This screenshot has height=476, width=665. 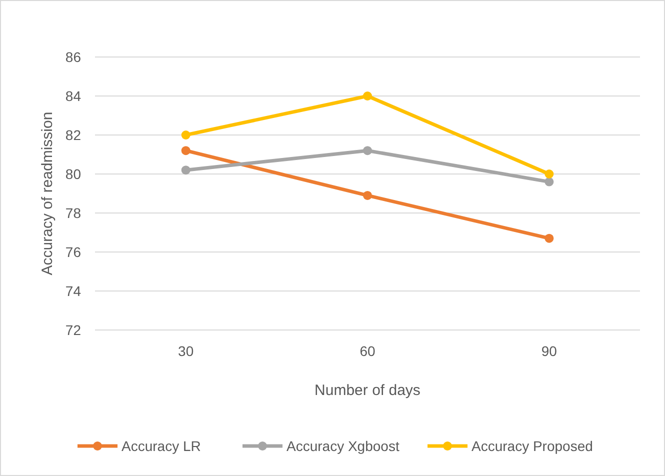 I want to click on legend-label: Accuracy LR, so click(x=161, y=446).